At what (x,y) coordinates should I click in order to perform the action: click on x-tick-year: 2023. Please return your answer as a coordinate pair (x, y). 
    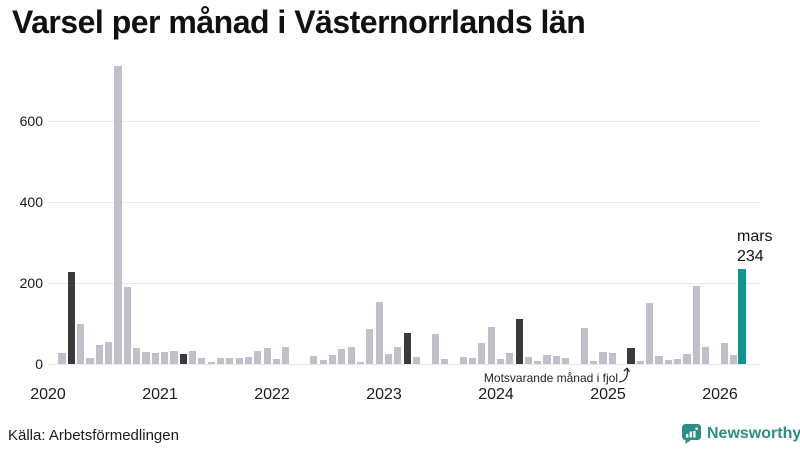
    Looking at the image, I should click on (384, 394).